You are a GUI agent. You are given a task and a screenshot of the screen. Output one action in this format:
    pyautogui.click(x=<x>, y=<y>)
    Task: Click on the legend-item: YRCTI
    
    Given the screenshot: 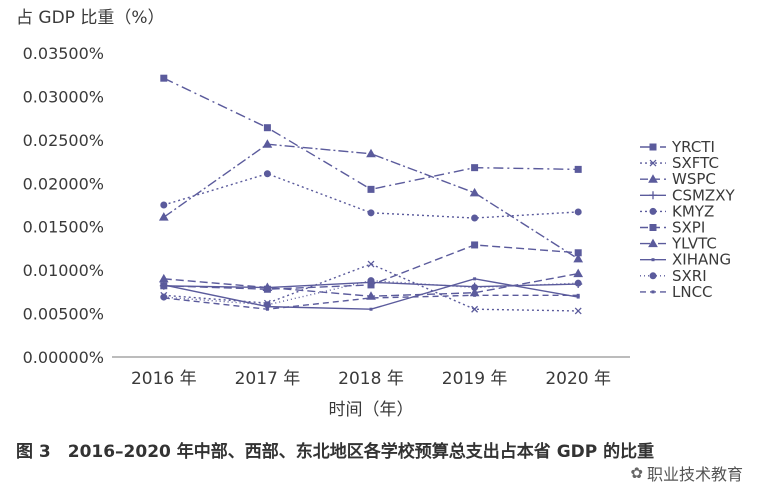 What is the action you would take?
    pyautogui.click(x=677, y=147)
    